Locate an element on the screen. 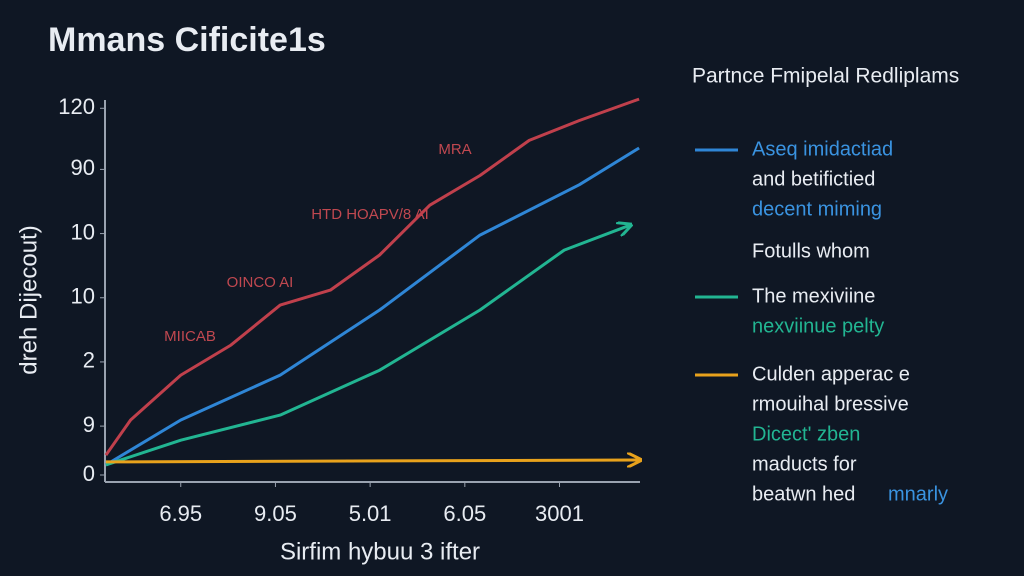  x-tick-label: 5.01 is located at coordinates (370, 513).